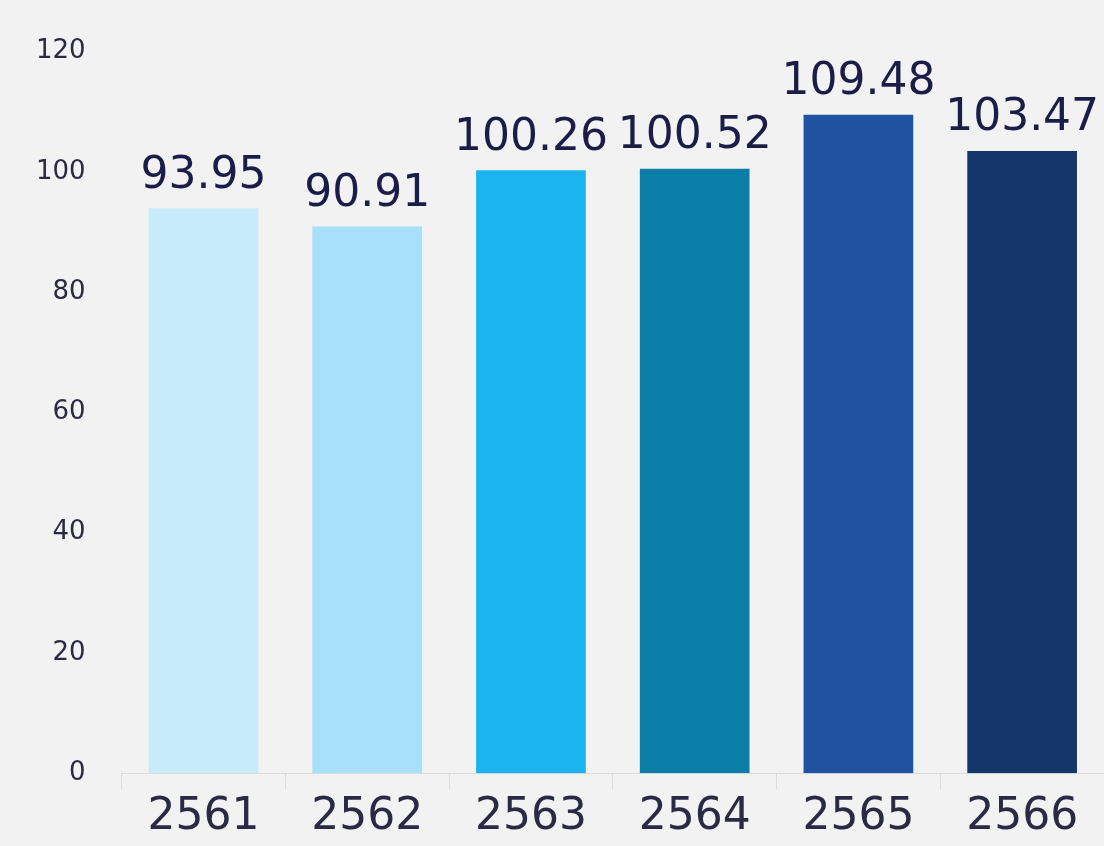 This screenshot has width=1104, height=846. I want to click on y-tick-label: 20, so click(69, 650).